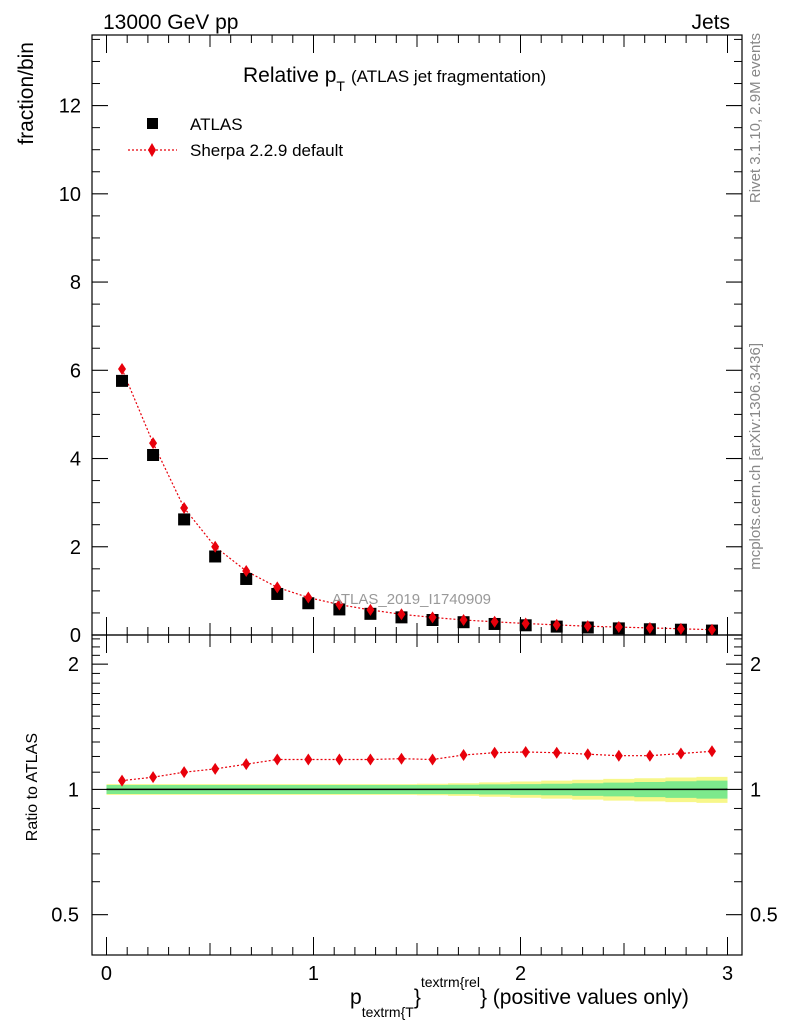 The height and width of the screenshot is (1024, 786). Describe the element at coordinates (170, 22) in the screenshot. I see `beam-label: 13000 GeV pp` at that location.